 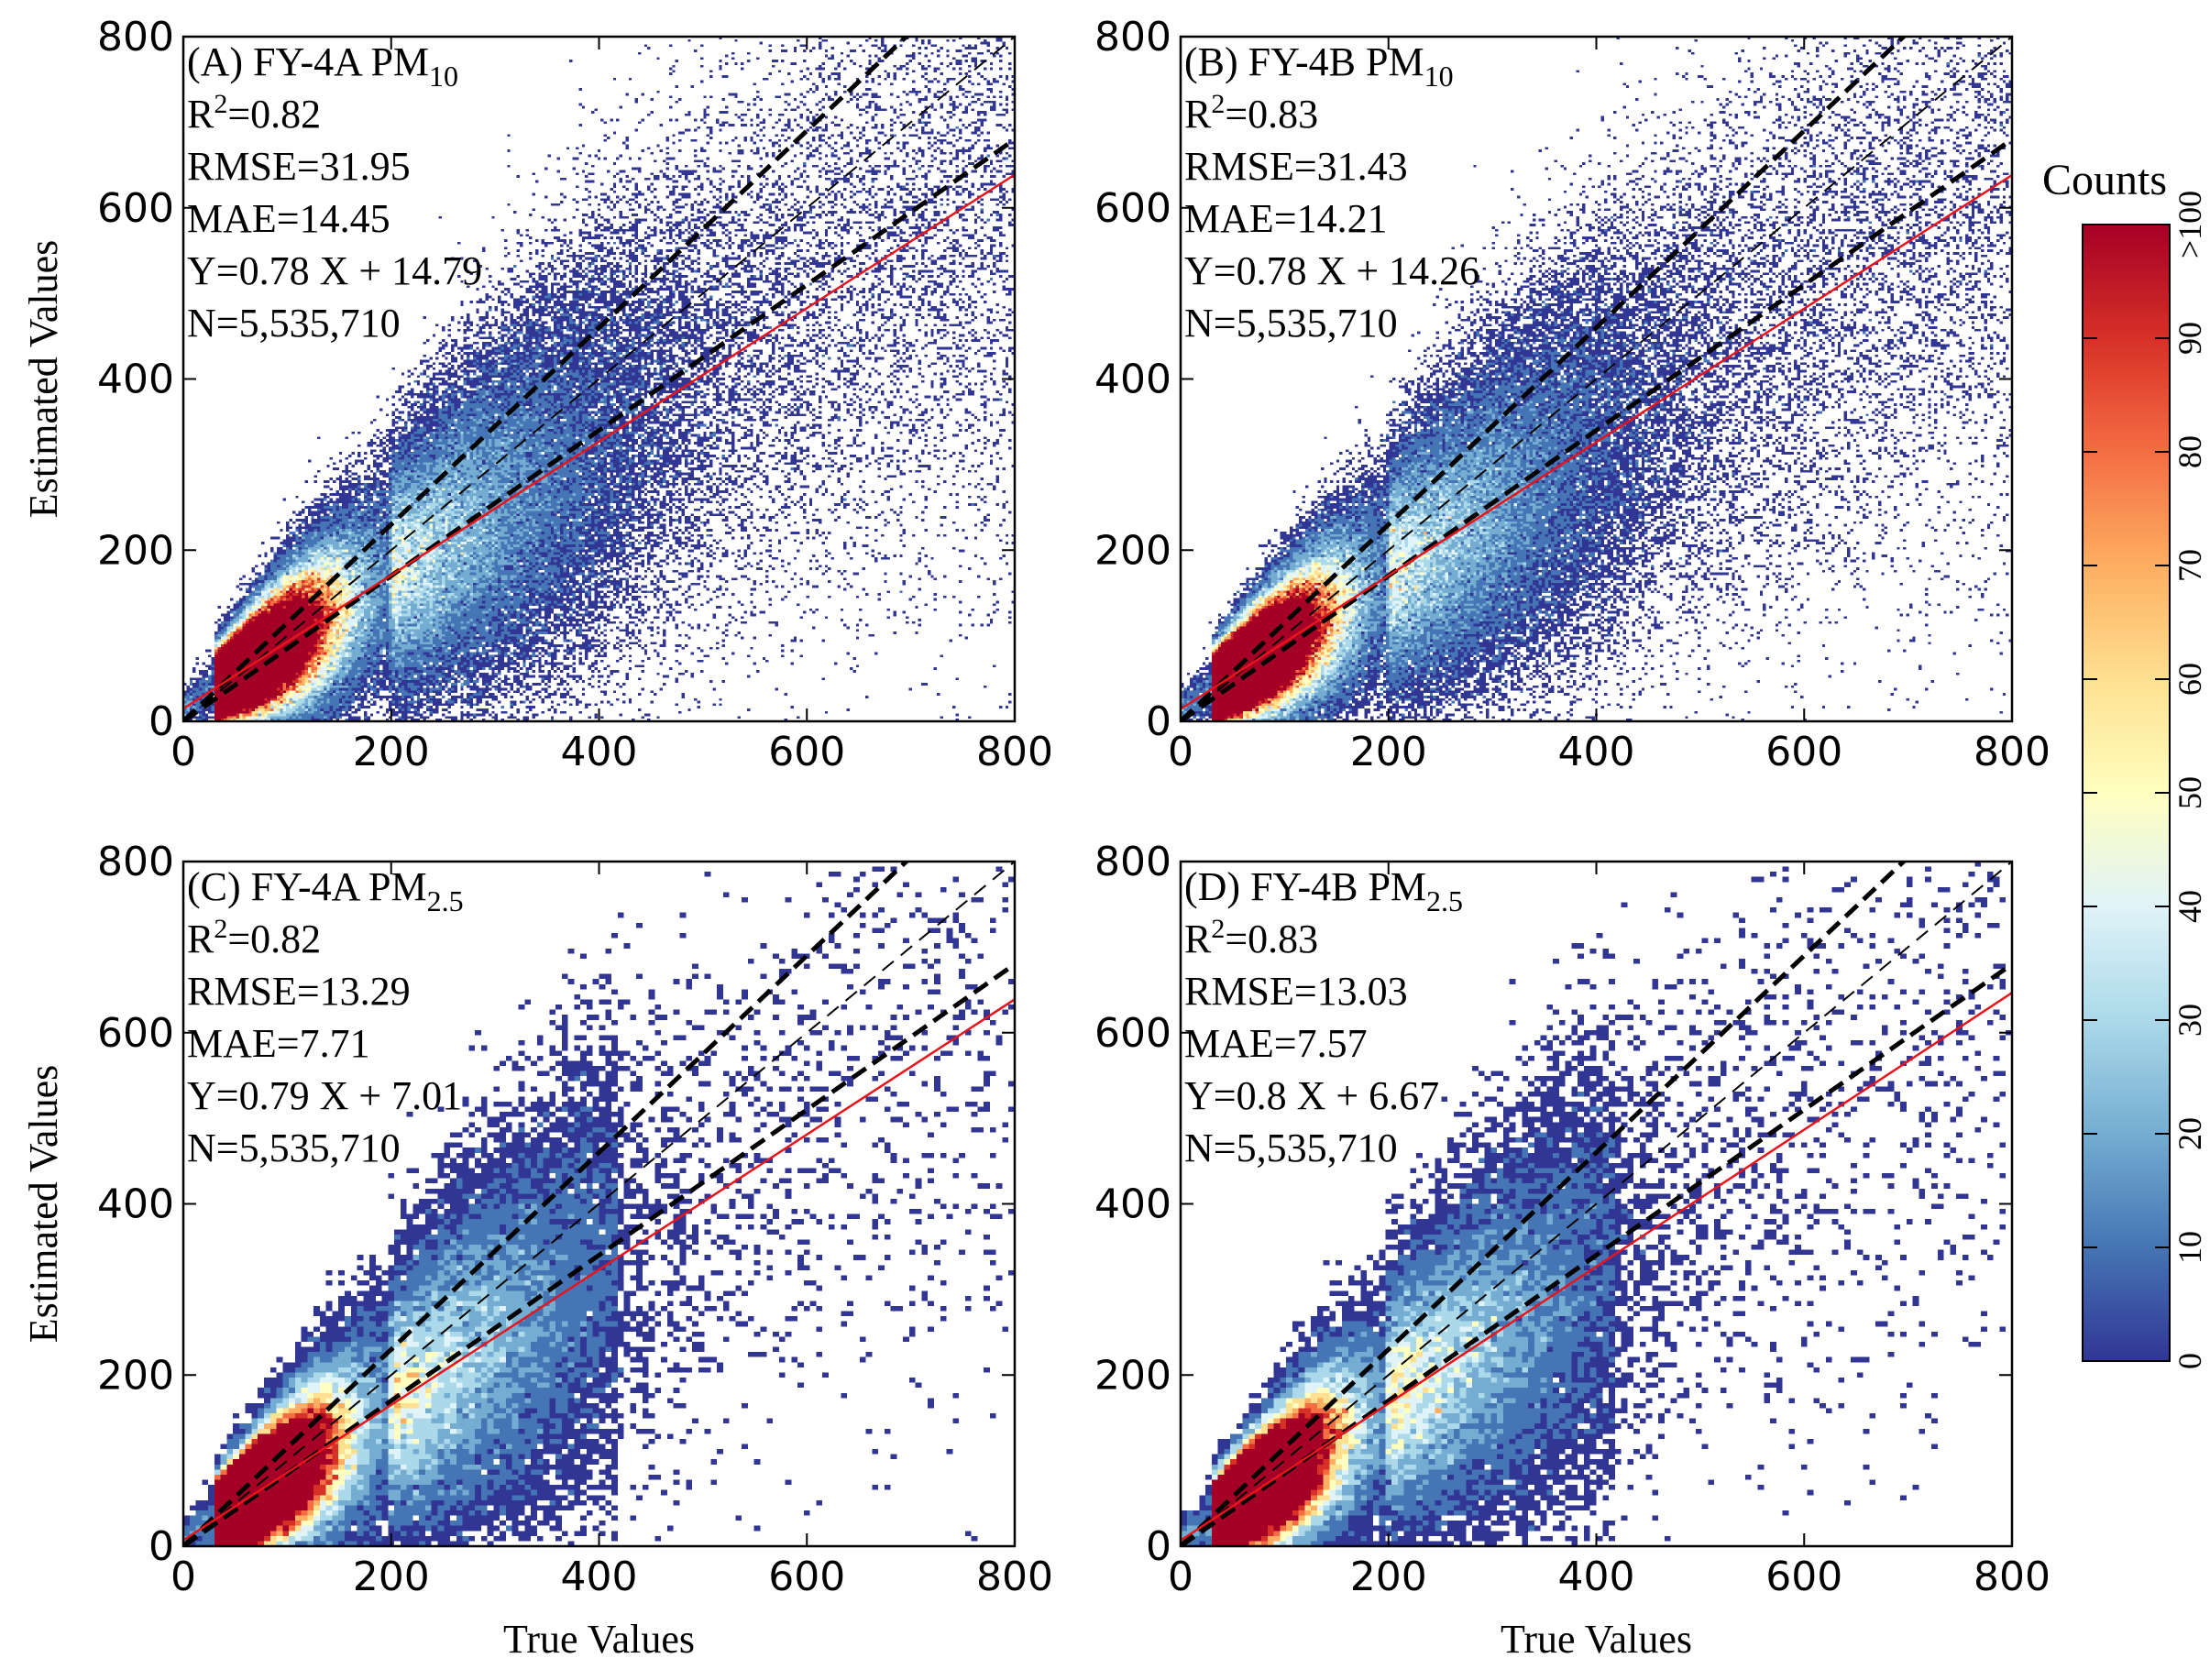 I want to click on colorbar-tick-label: 80, so click(x=2190, y=451).